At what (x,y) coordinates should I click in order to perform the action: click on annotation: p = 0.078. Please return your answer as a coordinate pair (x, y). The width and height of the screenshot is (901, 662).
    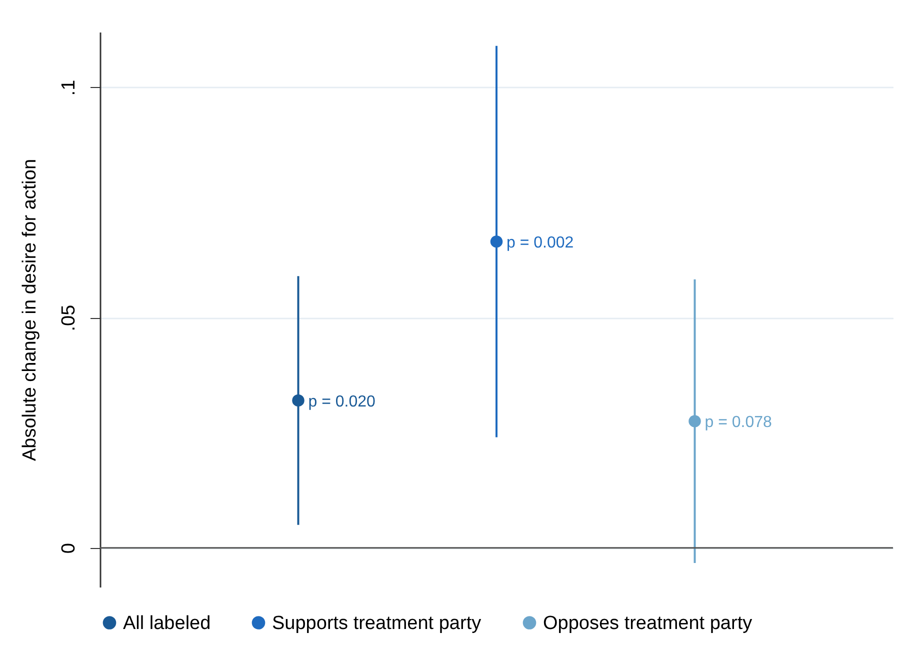
    Looking at the image, I should click on (738, 423).